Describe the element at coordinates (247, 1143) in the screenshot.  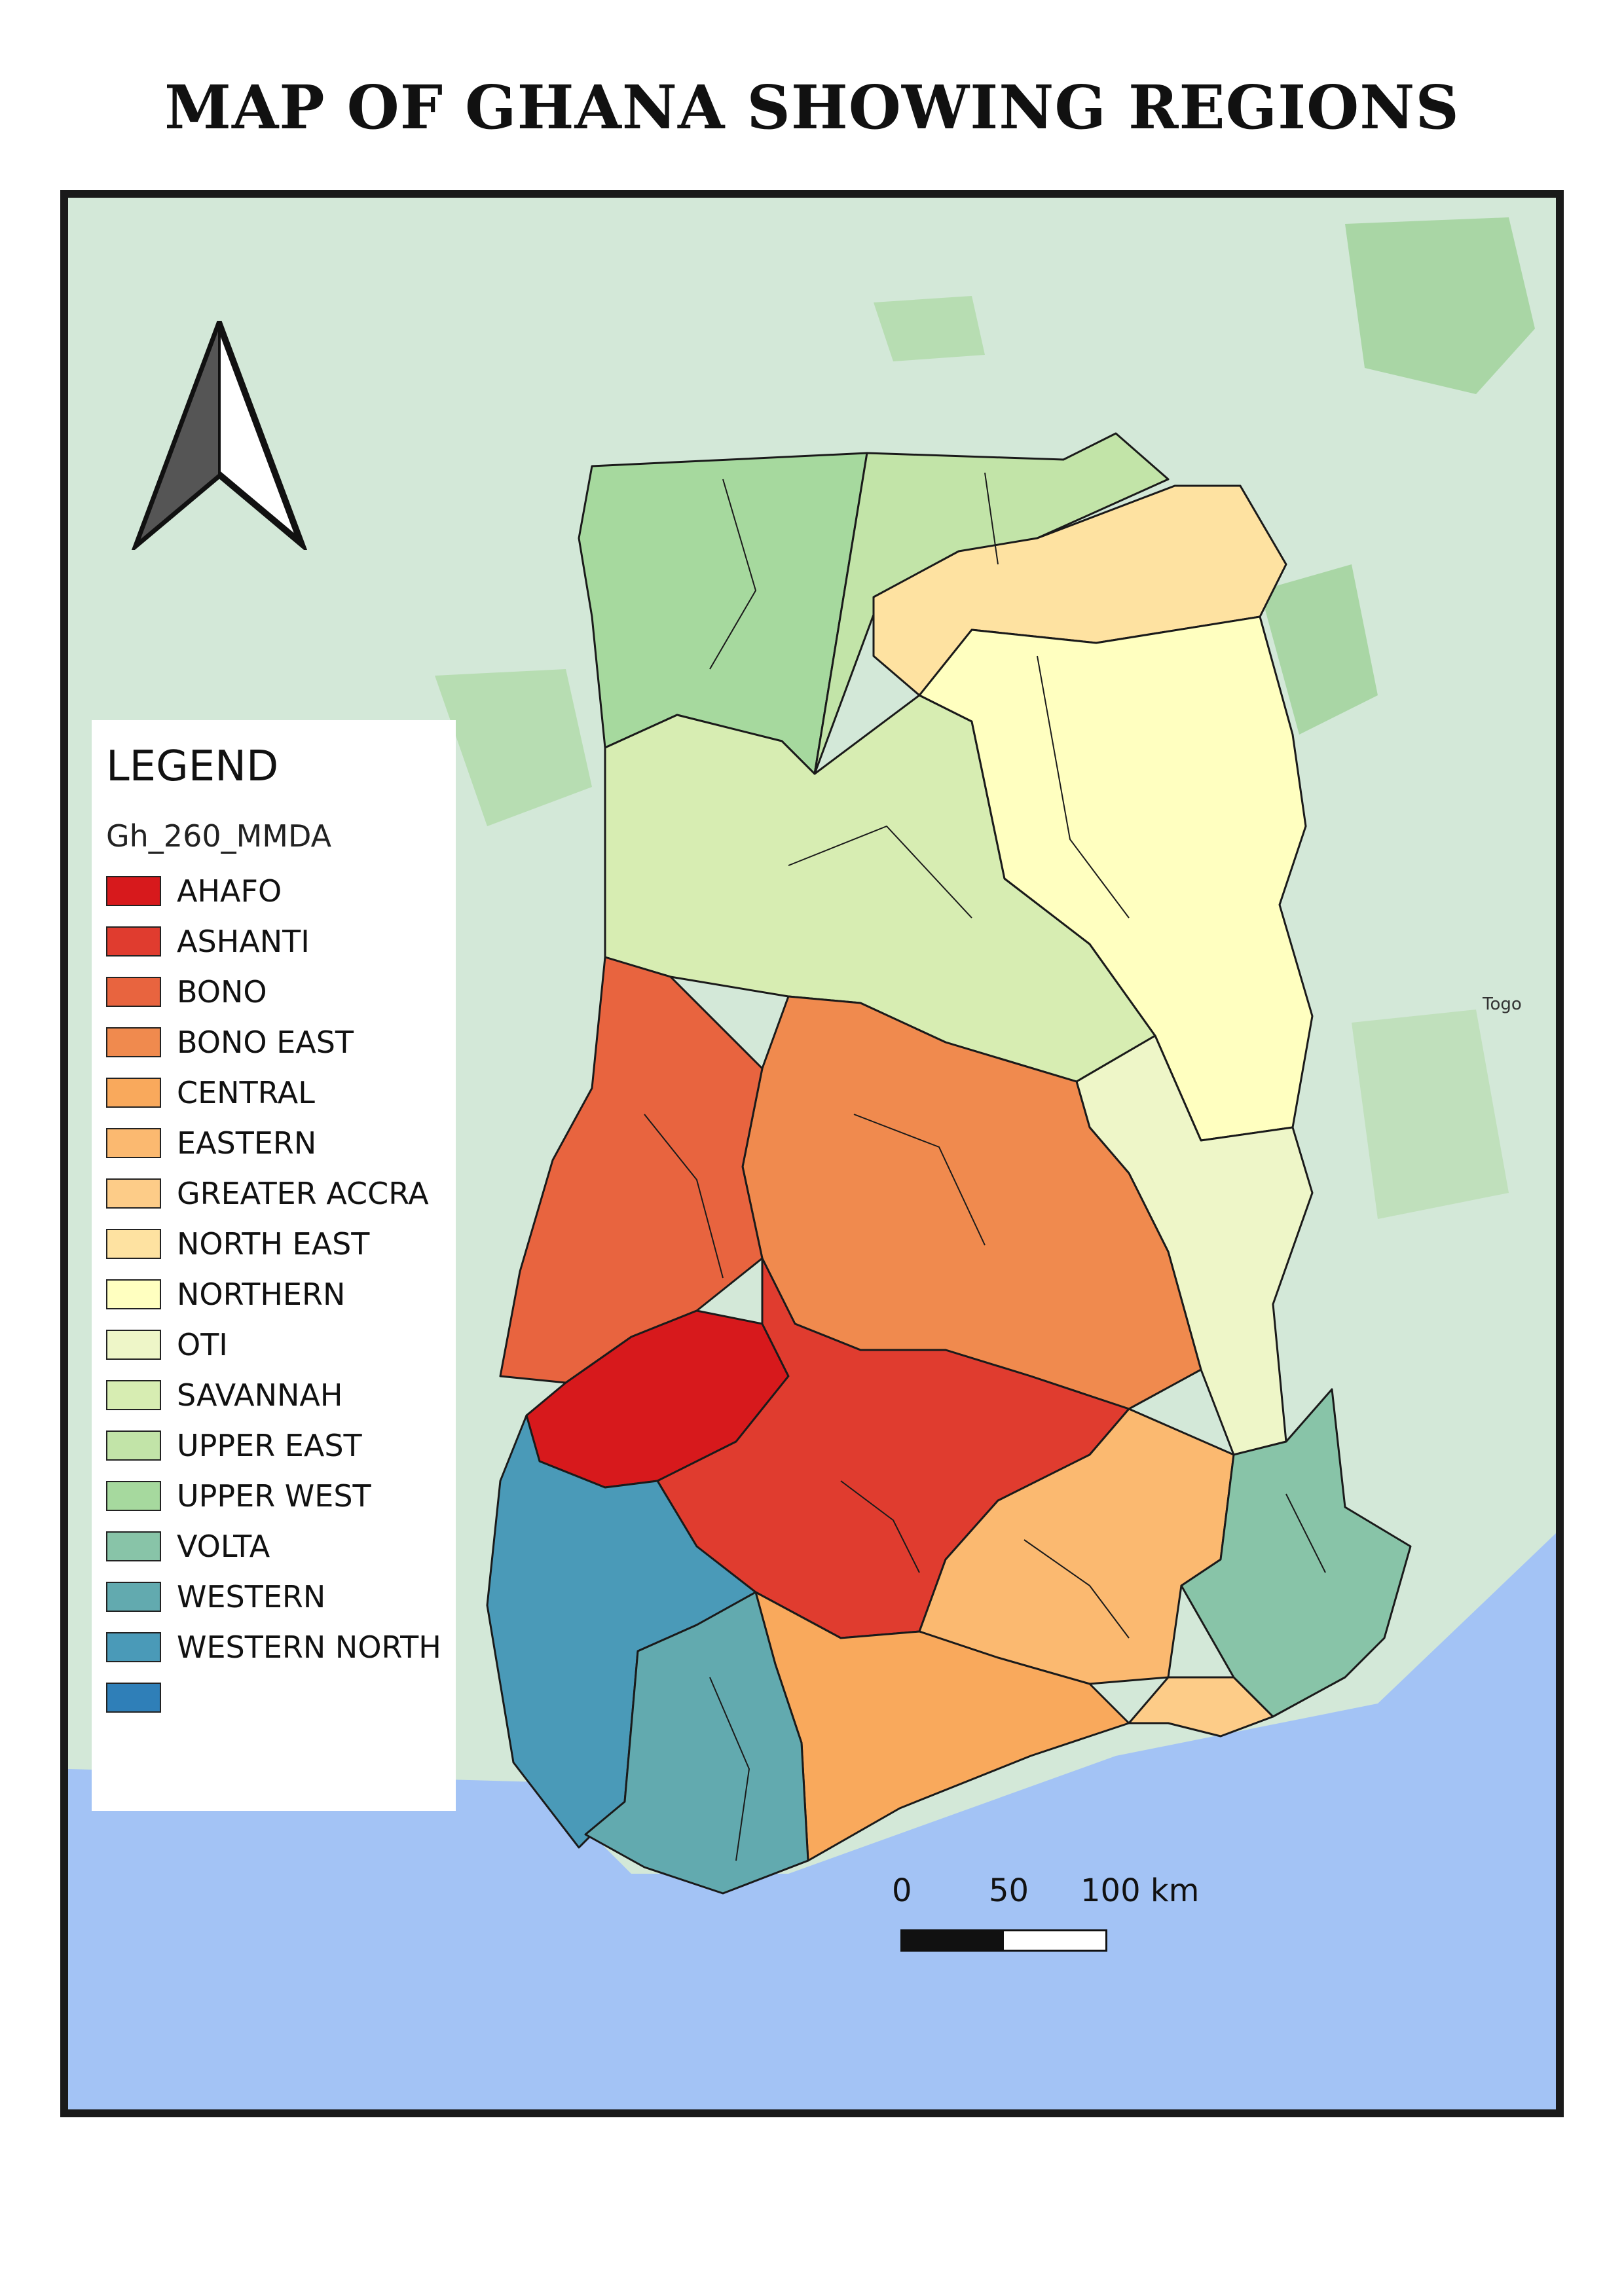
I see `legend-label: EASTERN` at that location.